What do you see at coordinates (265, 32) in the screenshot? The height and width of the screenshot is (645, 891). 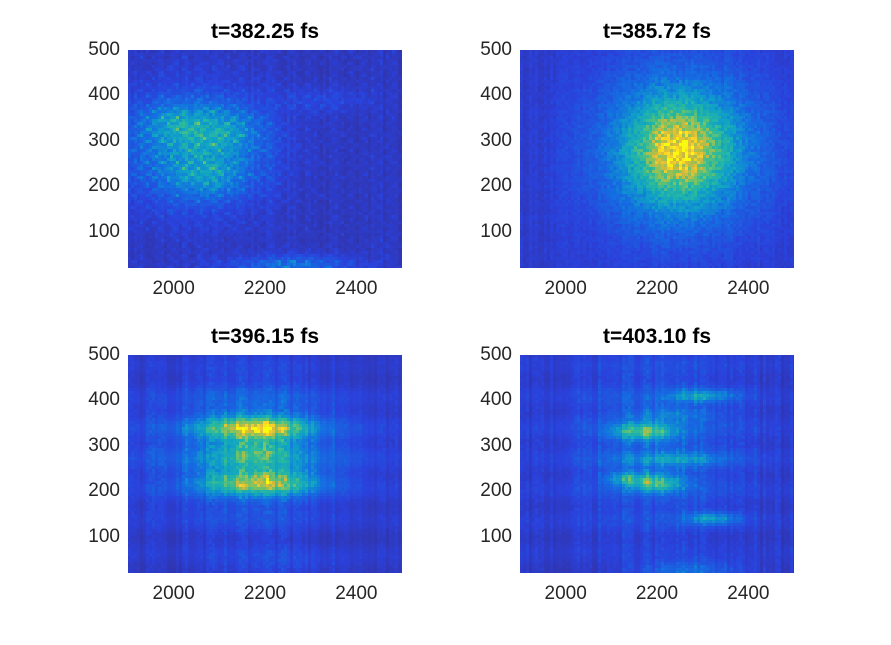 I see `chart-title-1: t=382.25 fs` at bounding box center [265, 32].